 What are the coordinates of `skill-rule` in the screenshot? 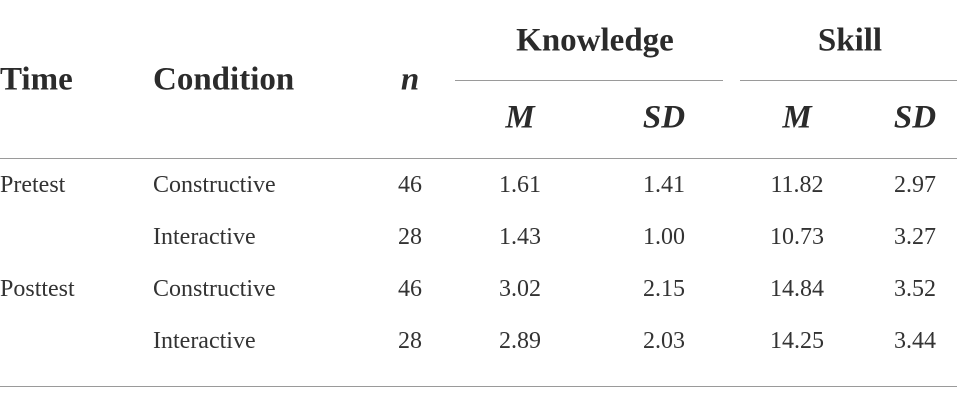 It's located at (848, 80).